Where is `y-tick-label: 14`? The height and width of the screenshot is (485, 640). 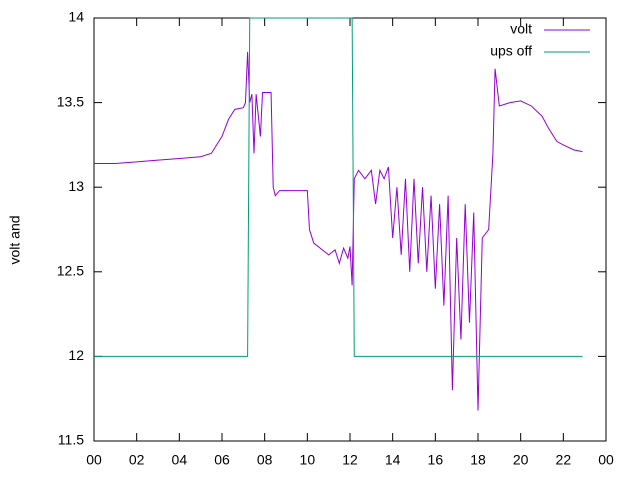 y-tick-label: 14 is located at coordinates (76, 17).